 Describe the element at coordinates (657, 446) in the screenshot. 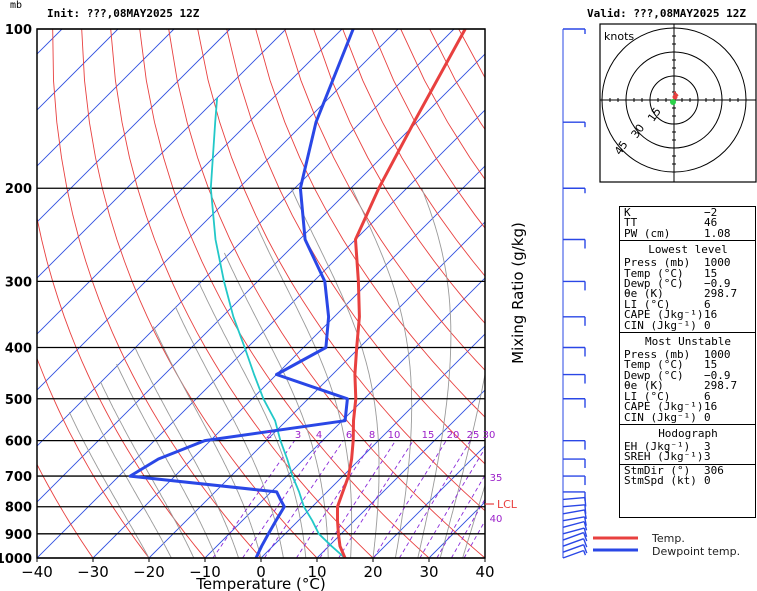

I see `panel-row-label: EH (Jkg⁻¹)` at that location.